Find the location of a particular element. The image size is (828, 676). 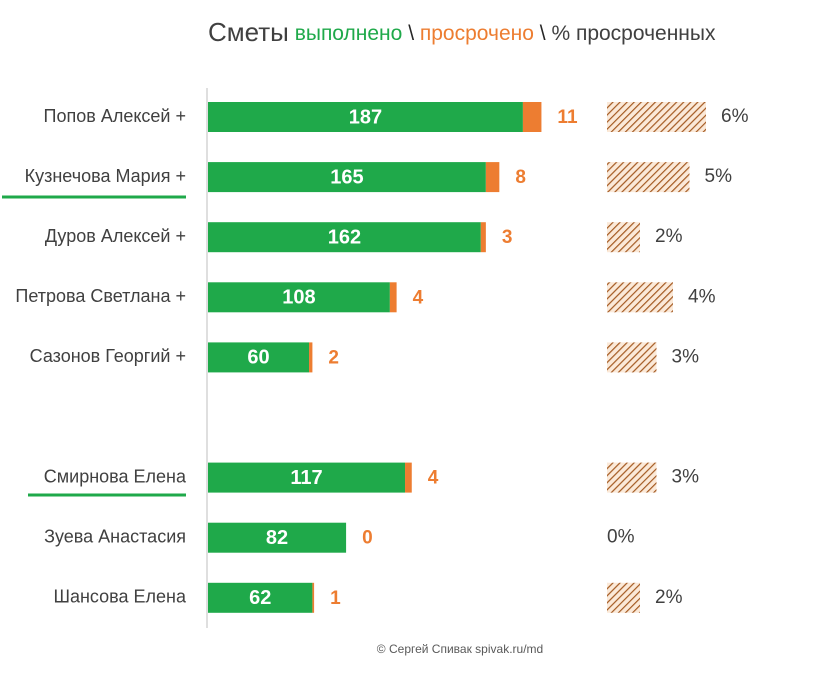

value-label-overdue: 0 is located at coordinates (367, 538).